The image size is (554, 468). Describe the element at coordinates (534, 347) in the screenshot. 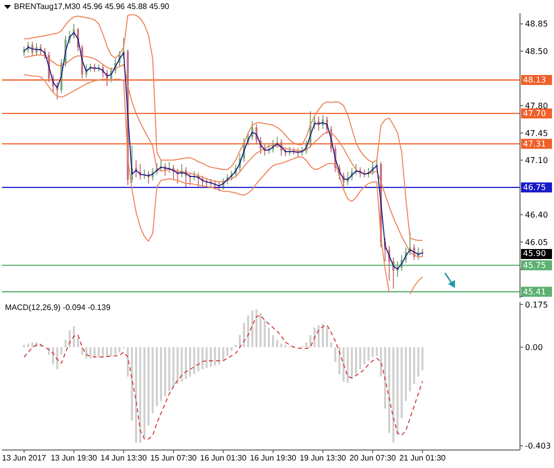

I see `y-tick-label: 0.00` at that location.